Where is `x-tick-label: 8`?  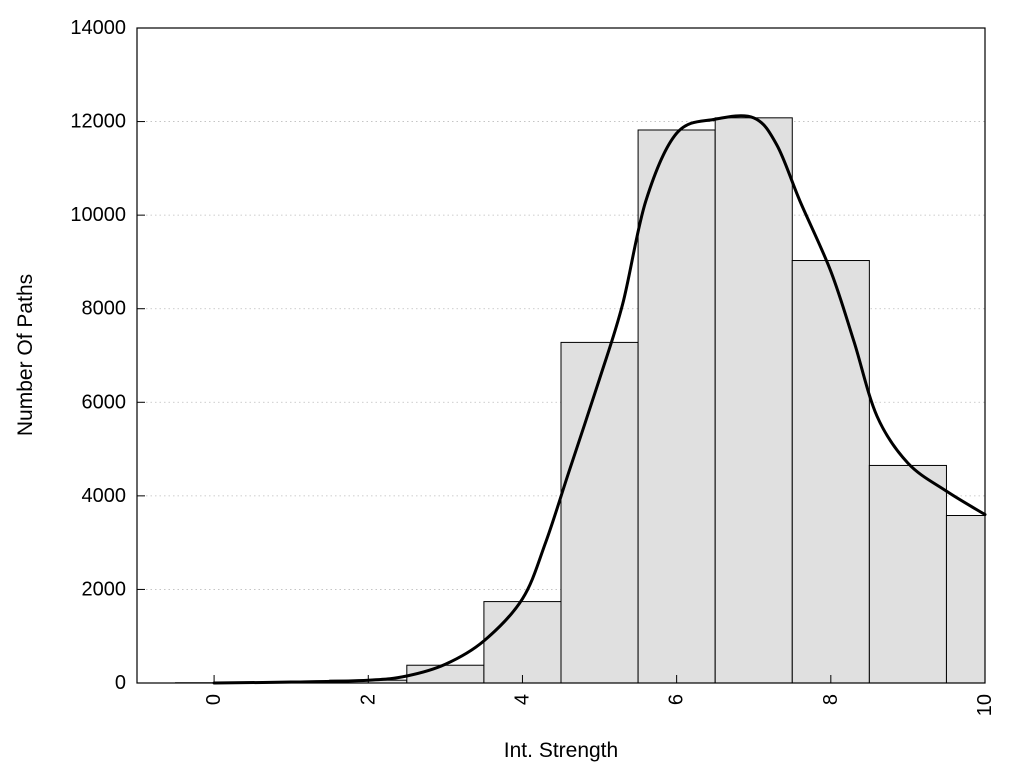 x-tick-label: 8 is located at coordinates (831, 699).